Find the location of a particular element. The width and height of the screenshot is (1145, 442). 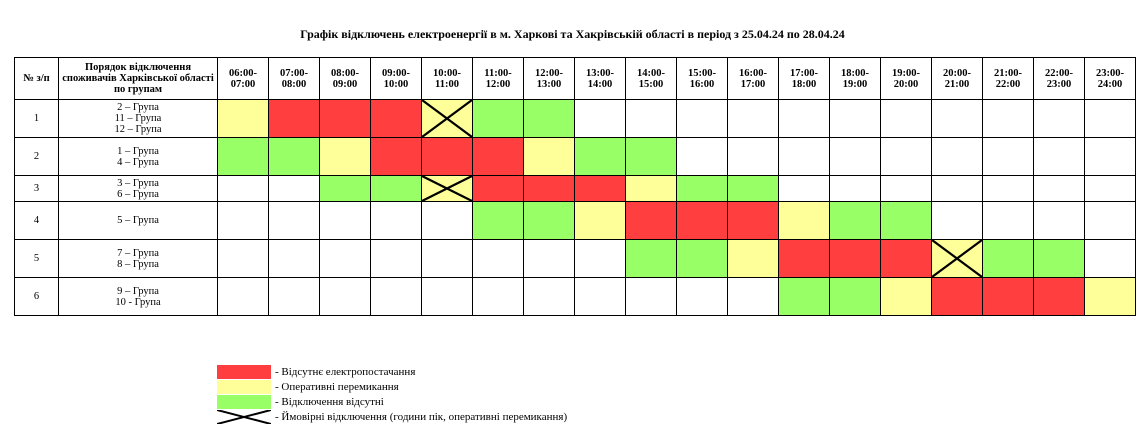

hour-to: 20:00 is located at coordinates (906, 84).